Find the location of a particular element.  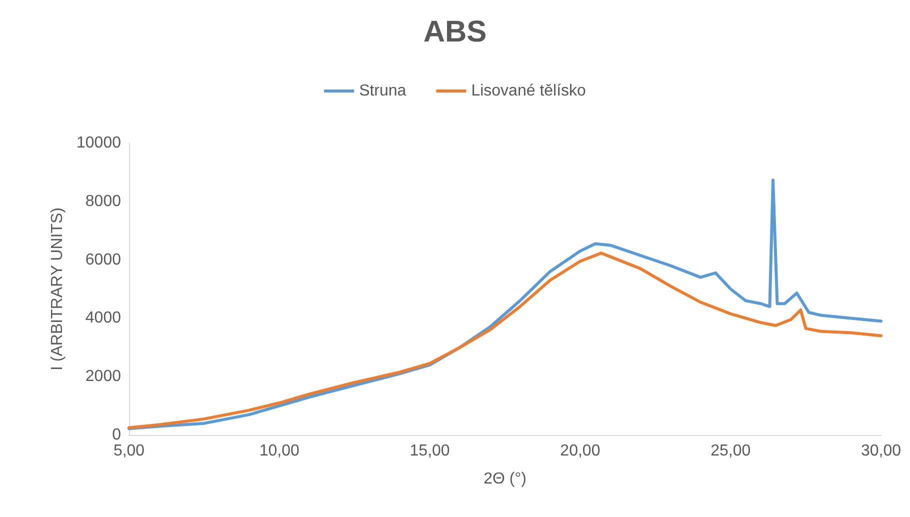

y-tick-label: 6000 is located at coordinates (103, 259).